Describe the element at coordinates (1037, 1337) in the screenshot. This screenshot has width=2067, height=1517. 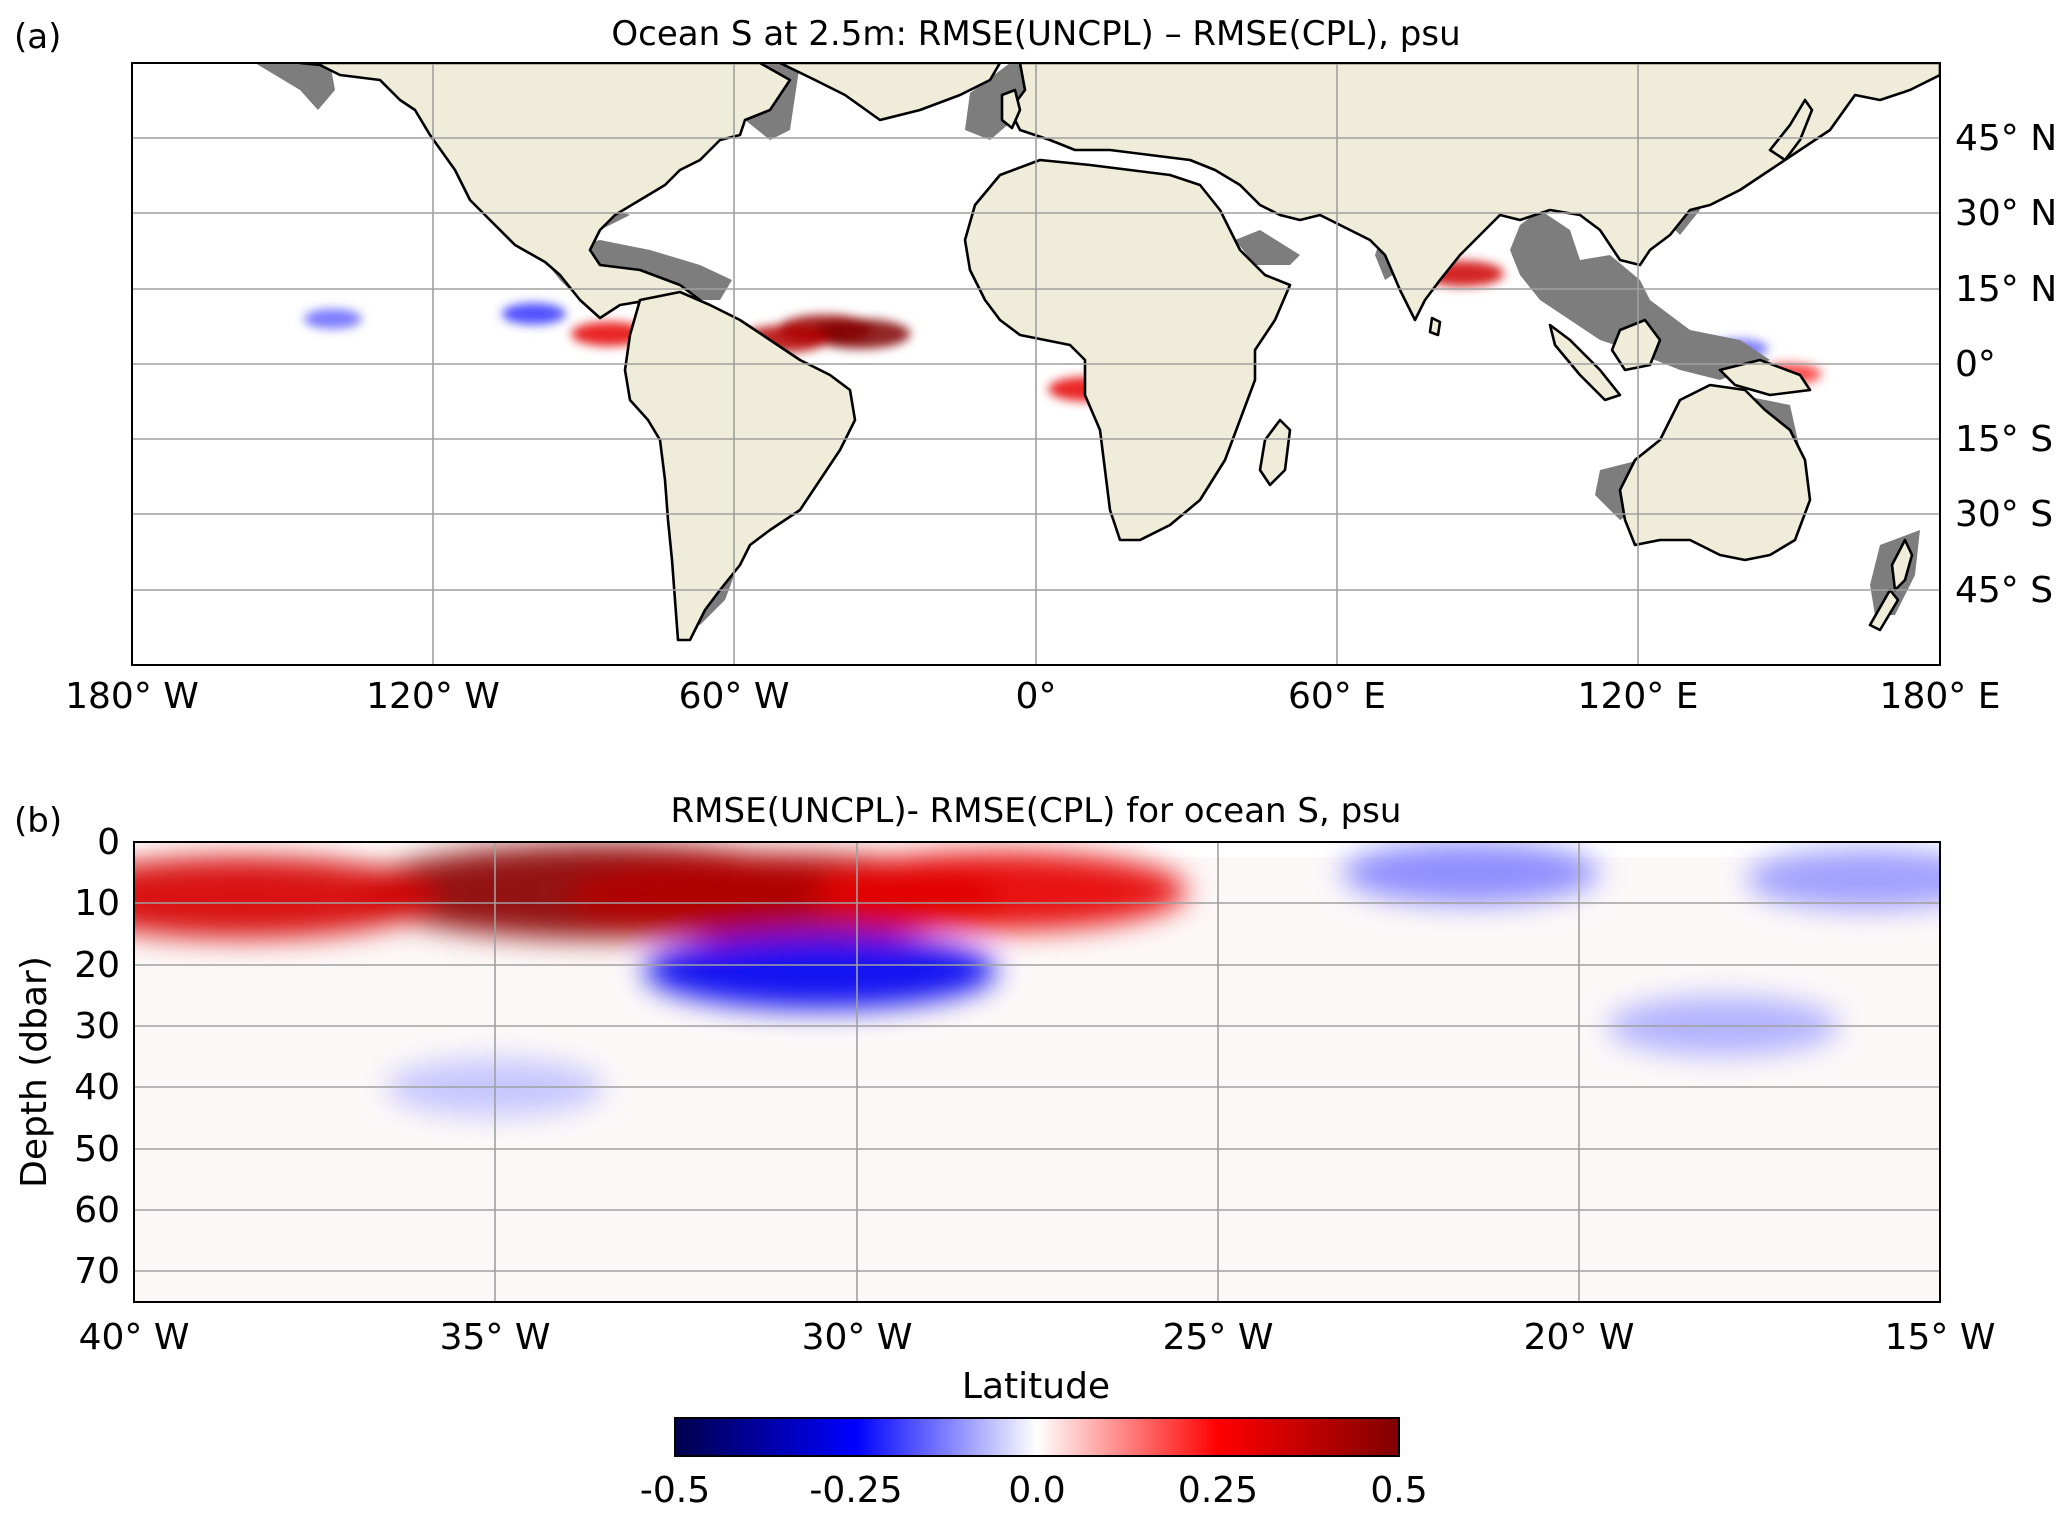
I see `panel-b-x-ticks: 40° W 35° W 30° W 25° W 20° W 15° W` at that location.